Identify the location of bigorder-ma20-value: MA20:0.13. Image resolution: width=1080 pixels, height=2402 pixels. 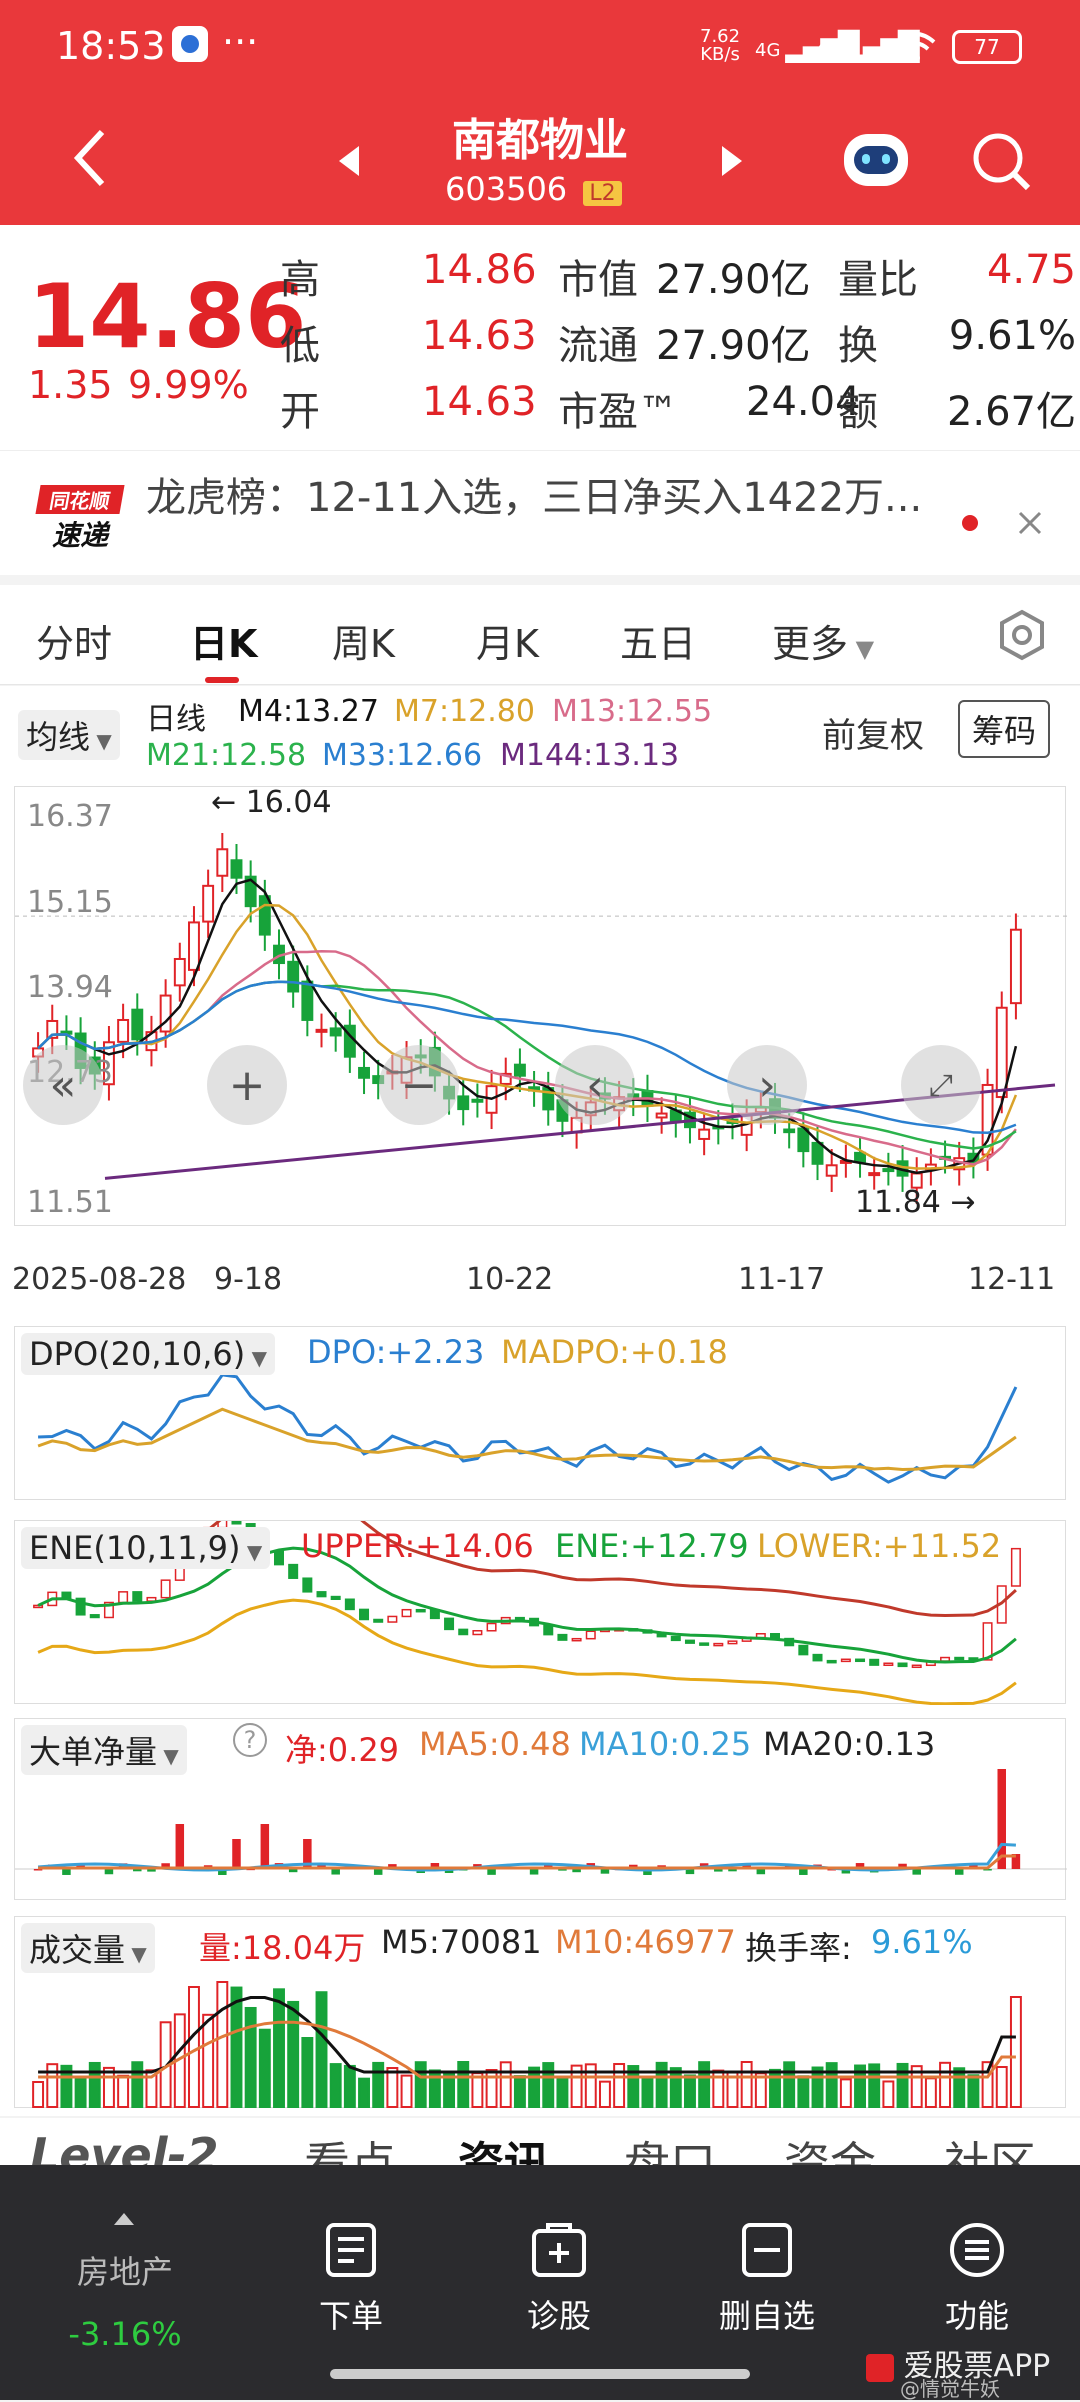
(849, 1744).